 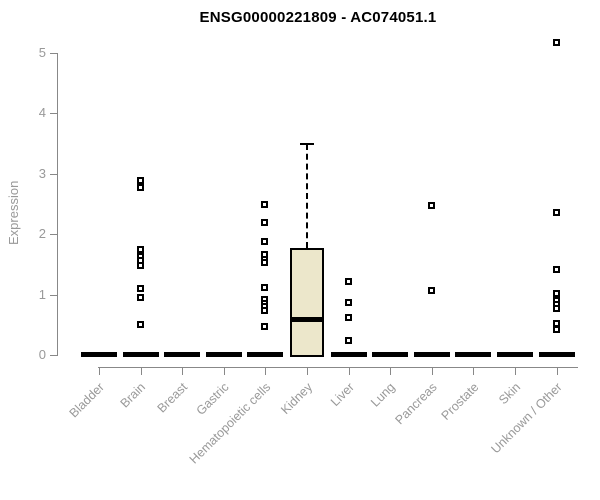 What do you see at coordinates (509, 394) in the screenshot?
I see `category-label: Skin` at bounding box center [509, 394].